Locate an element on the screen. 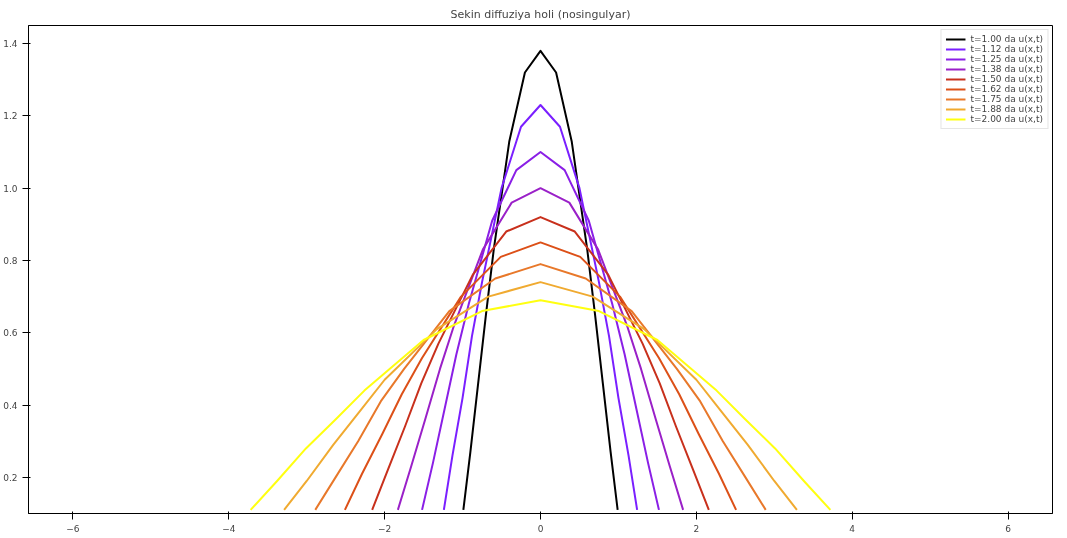  legend-label: t=1.50 da u(x,t) is located at coordinates (1006, 79).